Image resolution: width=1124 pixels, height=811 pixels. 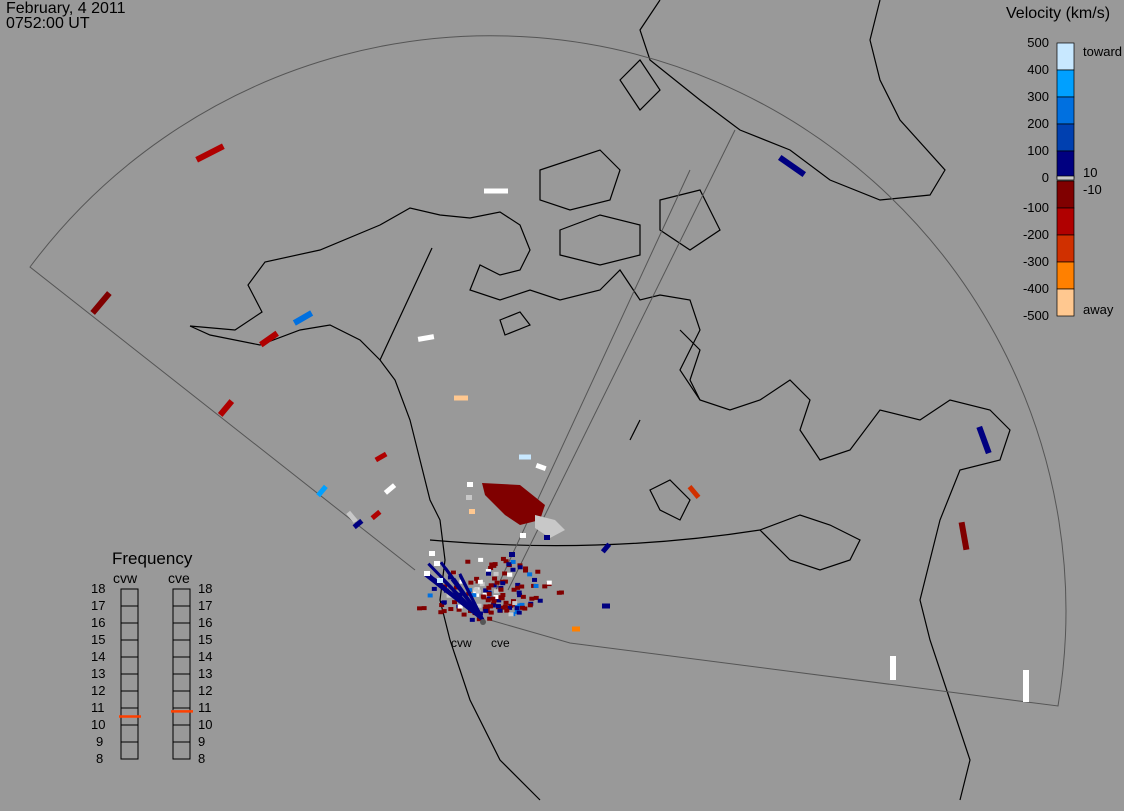 I want to click on frequency-panel, so click(x=156, y=674).